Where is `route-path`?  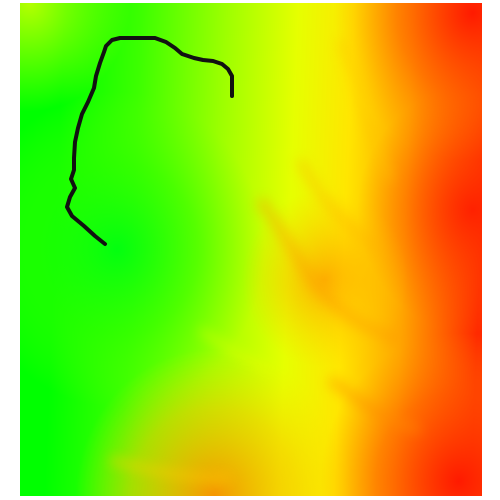
route-path is located at coordinates (149, 141).